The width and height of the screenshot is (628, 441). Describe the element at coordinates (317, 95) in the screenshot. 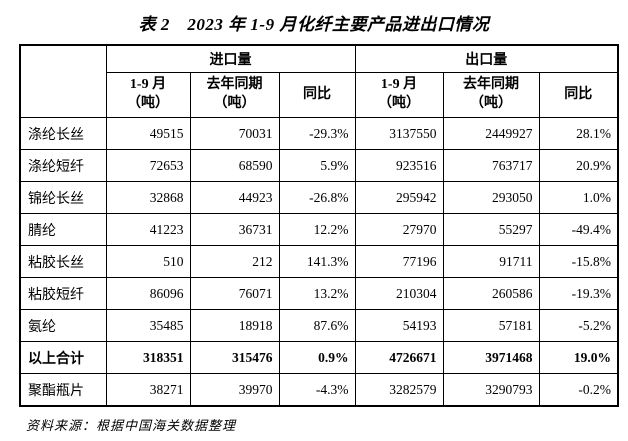

I see `header-import-yoy: 同比` at that location.